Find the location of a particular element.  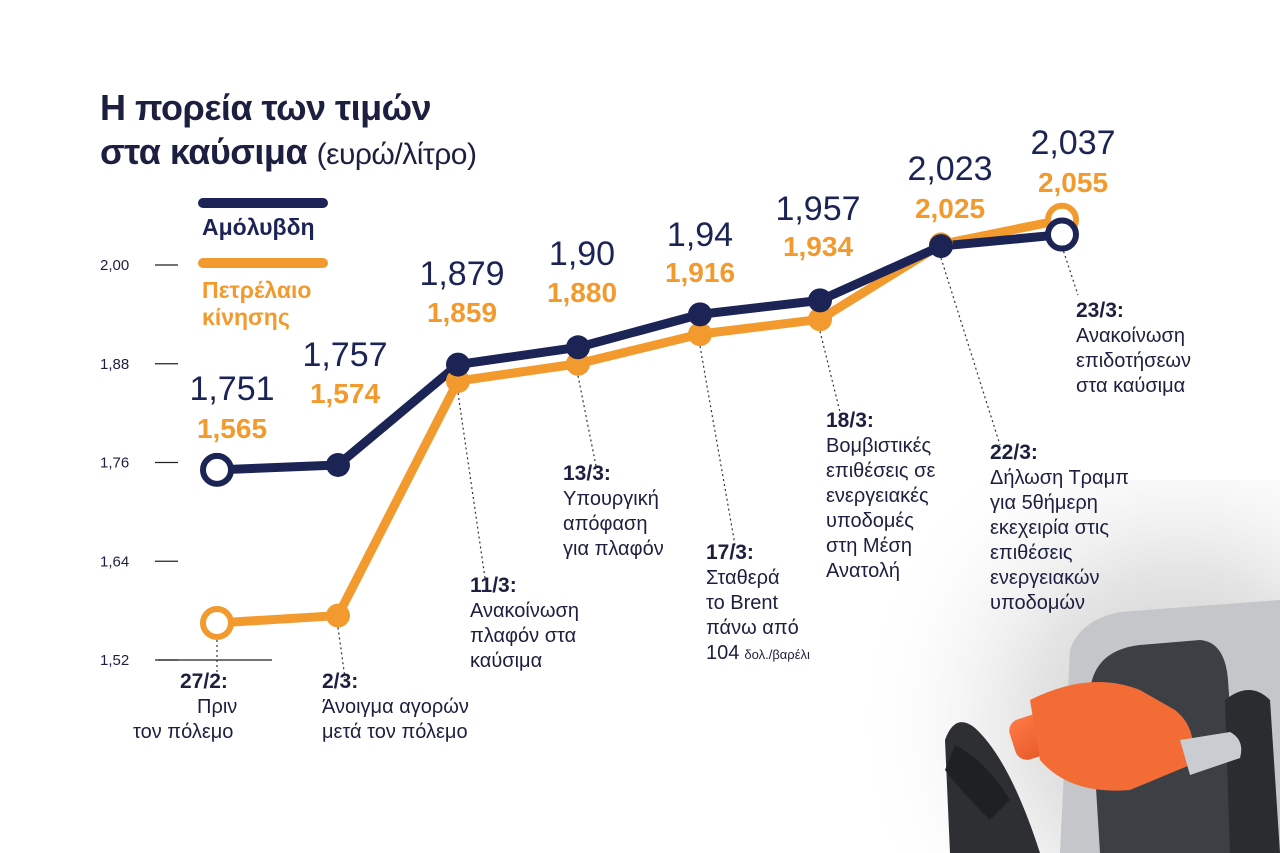

annotation-date: 13/3: is located at coordinates (587, 473).